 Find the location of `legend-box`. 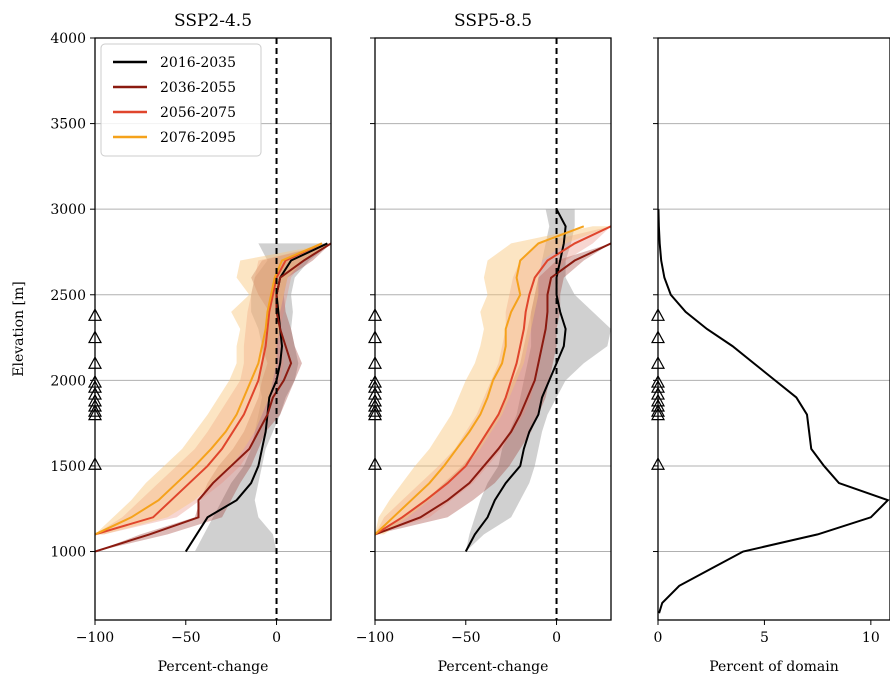

legend-box is located at coordinates (181, 100).